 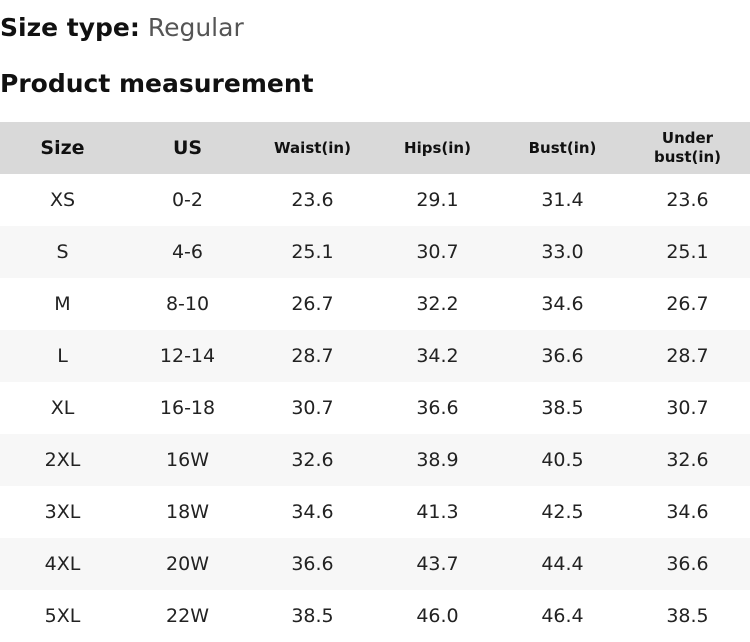 I want to click on table-cell: 31.4, so click(x=562, y=200).